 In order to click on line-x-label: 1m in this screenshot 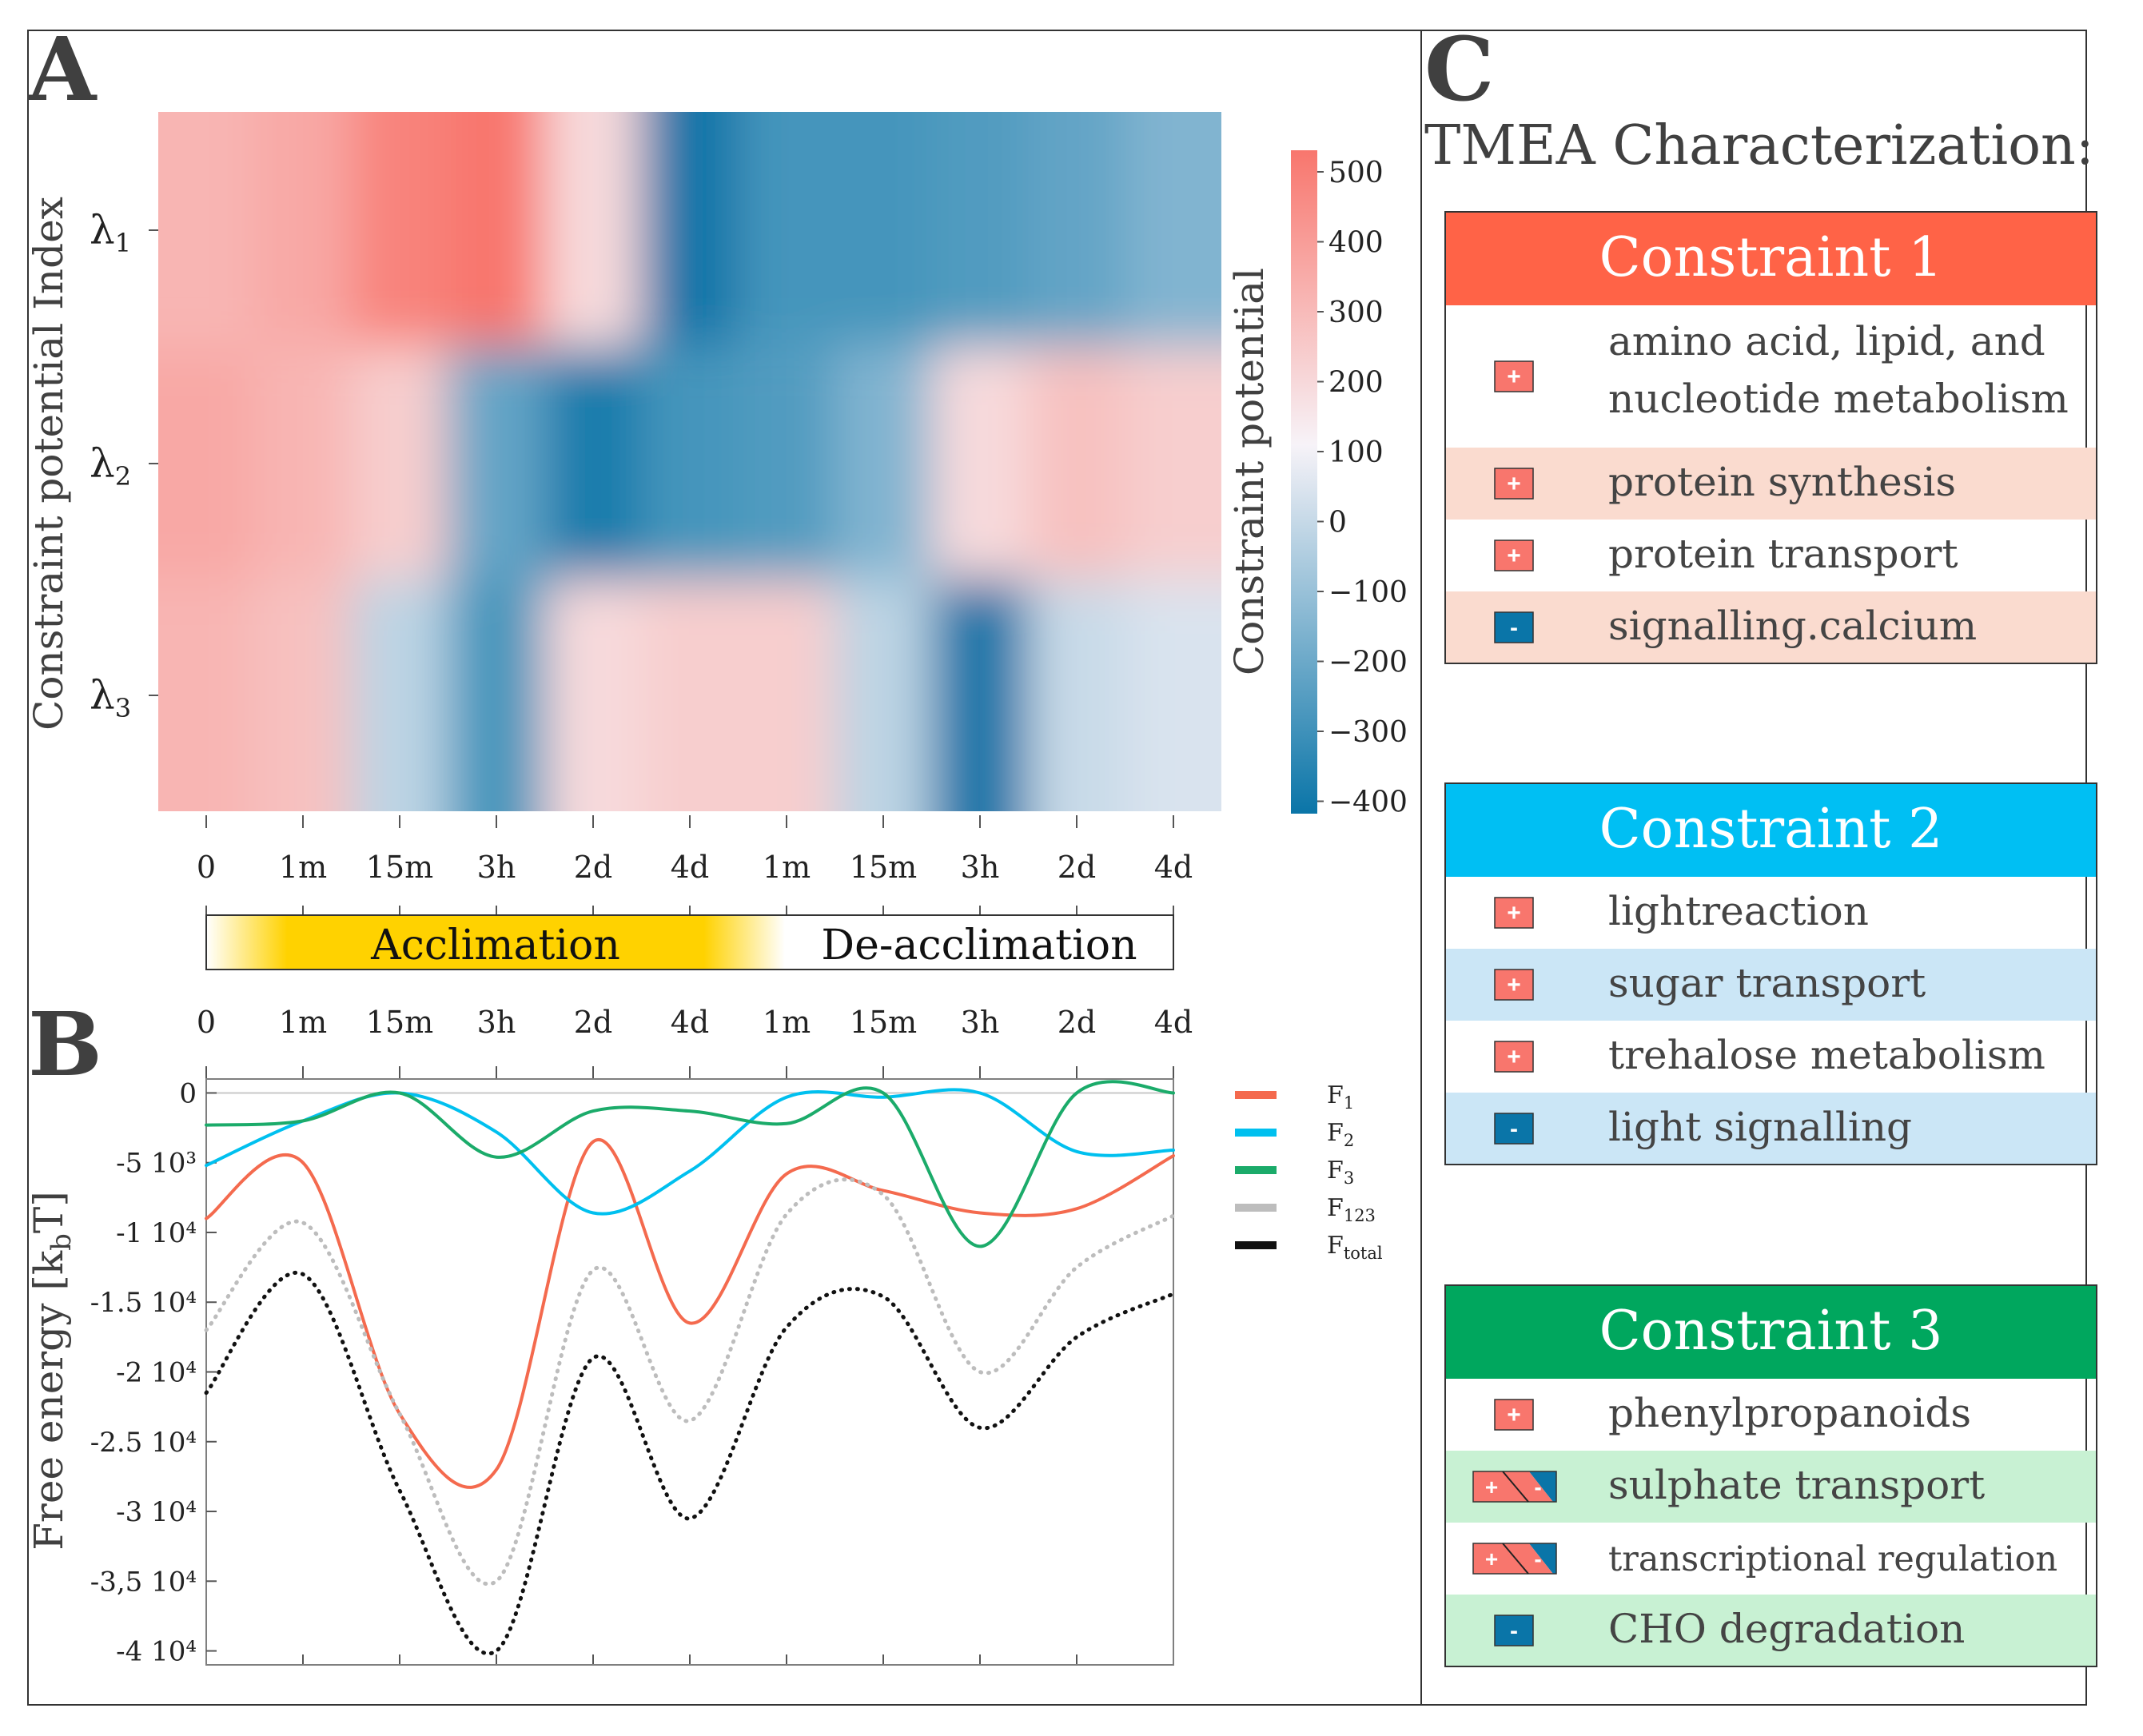, I will do `click(787, 1022)`.